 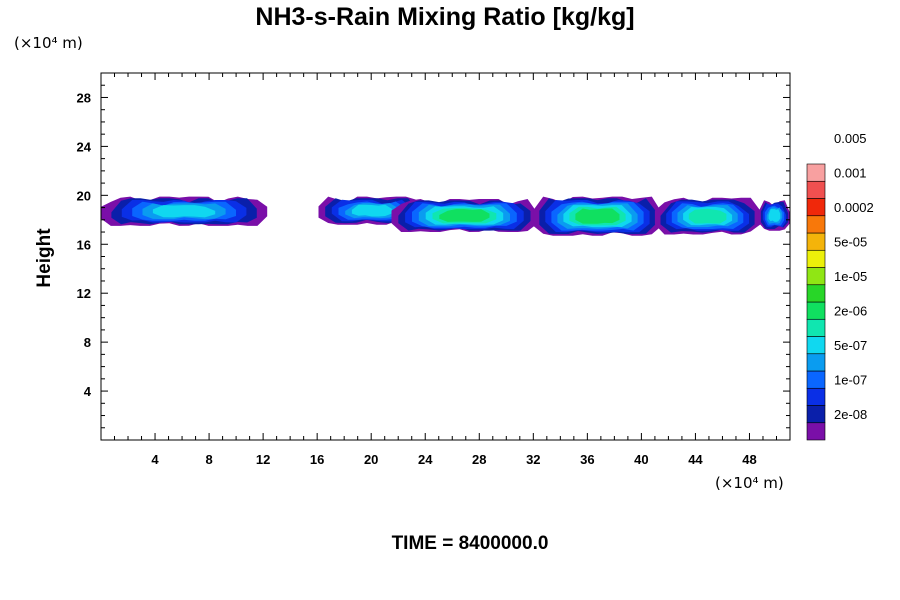 I want to click on contour-fill, so click(x=445, y=216).